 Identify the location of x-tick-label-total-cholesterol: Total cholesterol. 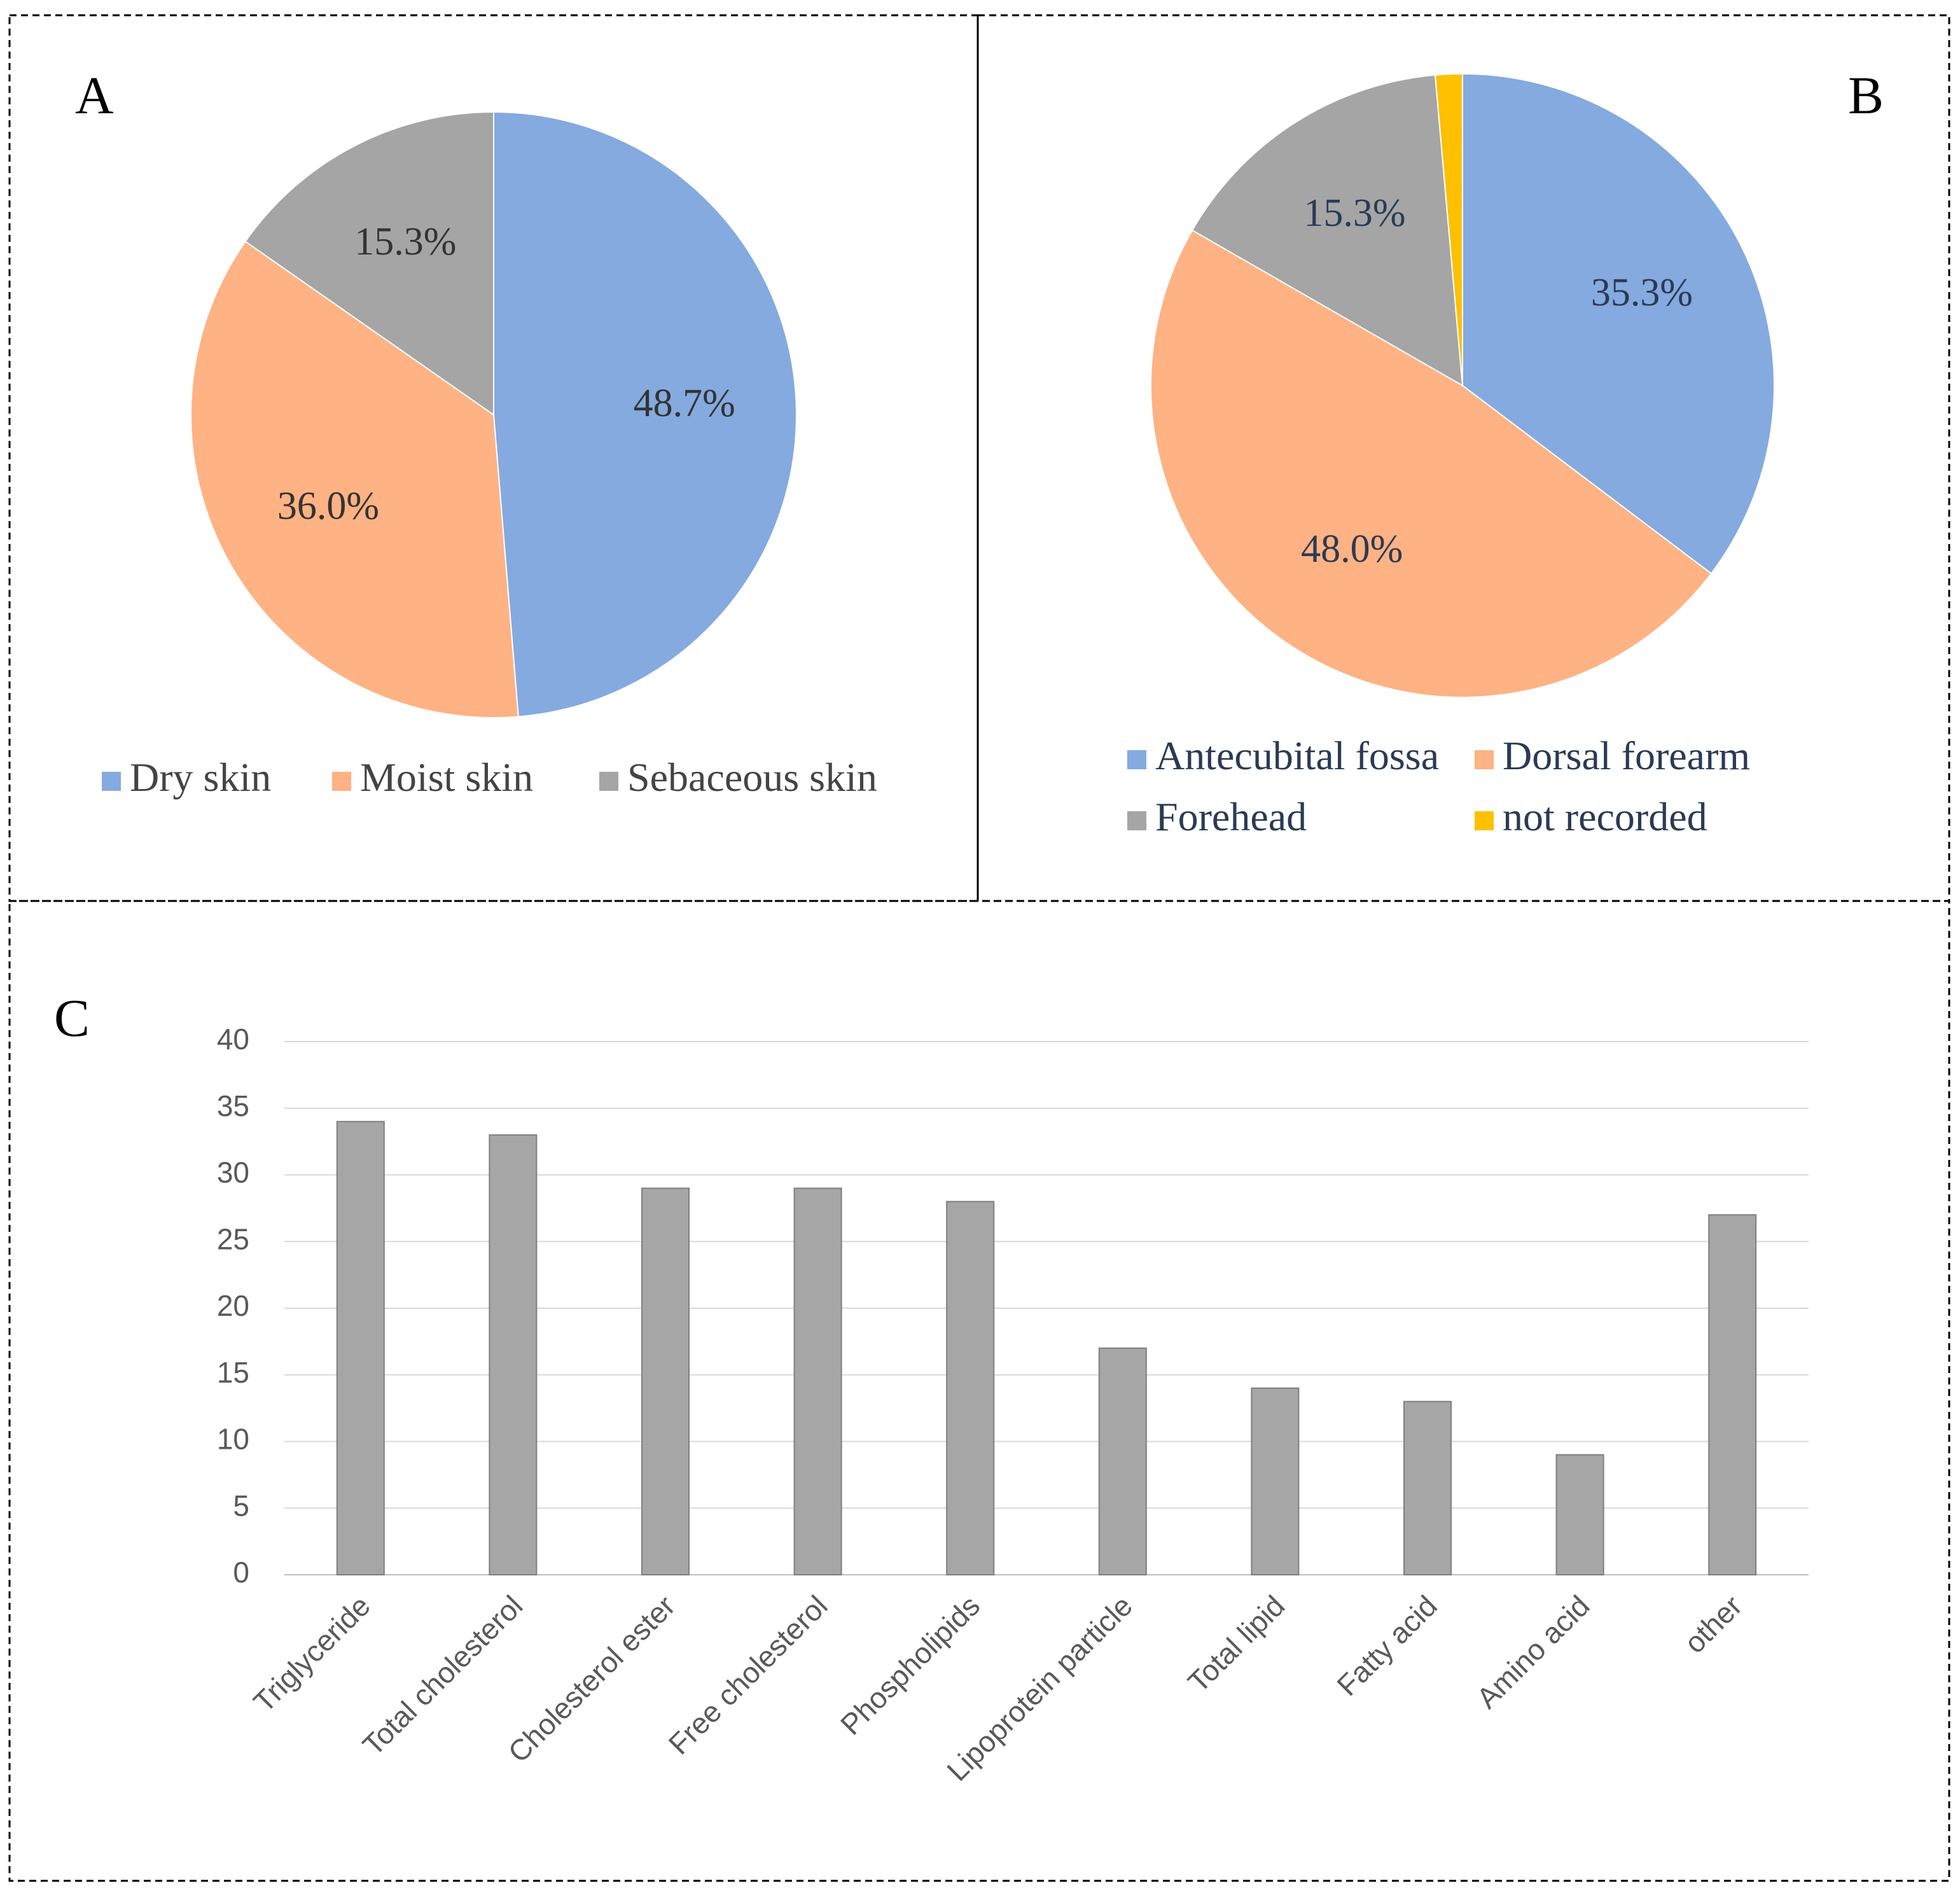
(442, 1675).